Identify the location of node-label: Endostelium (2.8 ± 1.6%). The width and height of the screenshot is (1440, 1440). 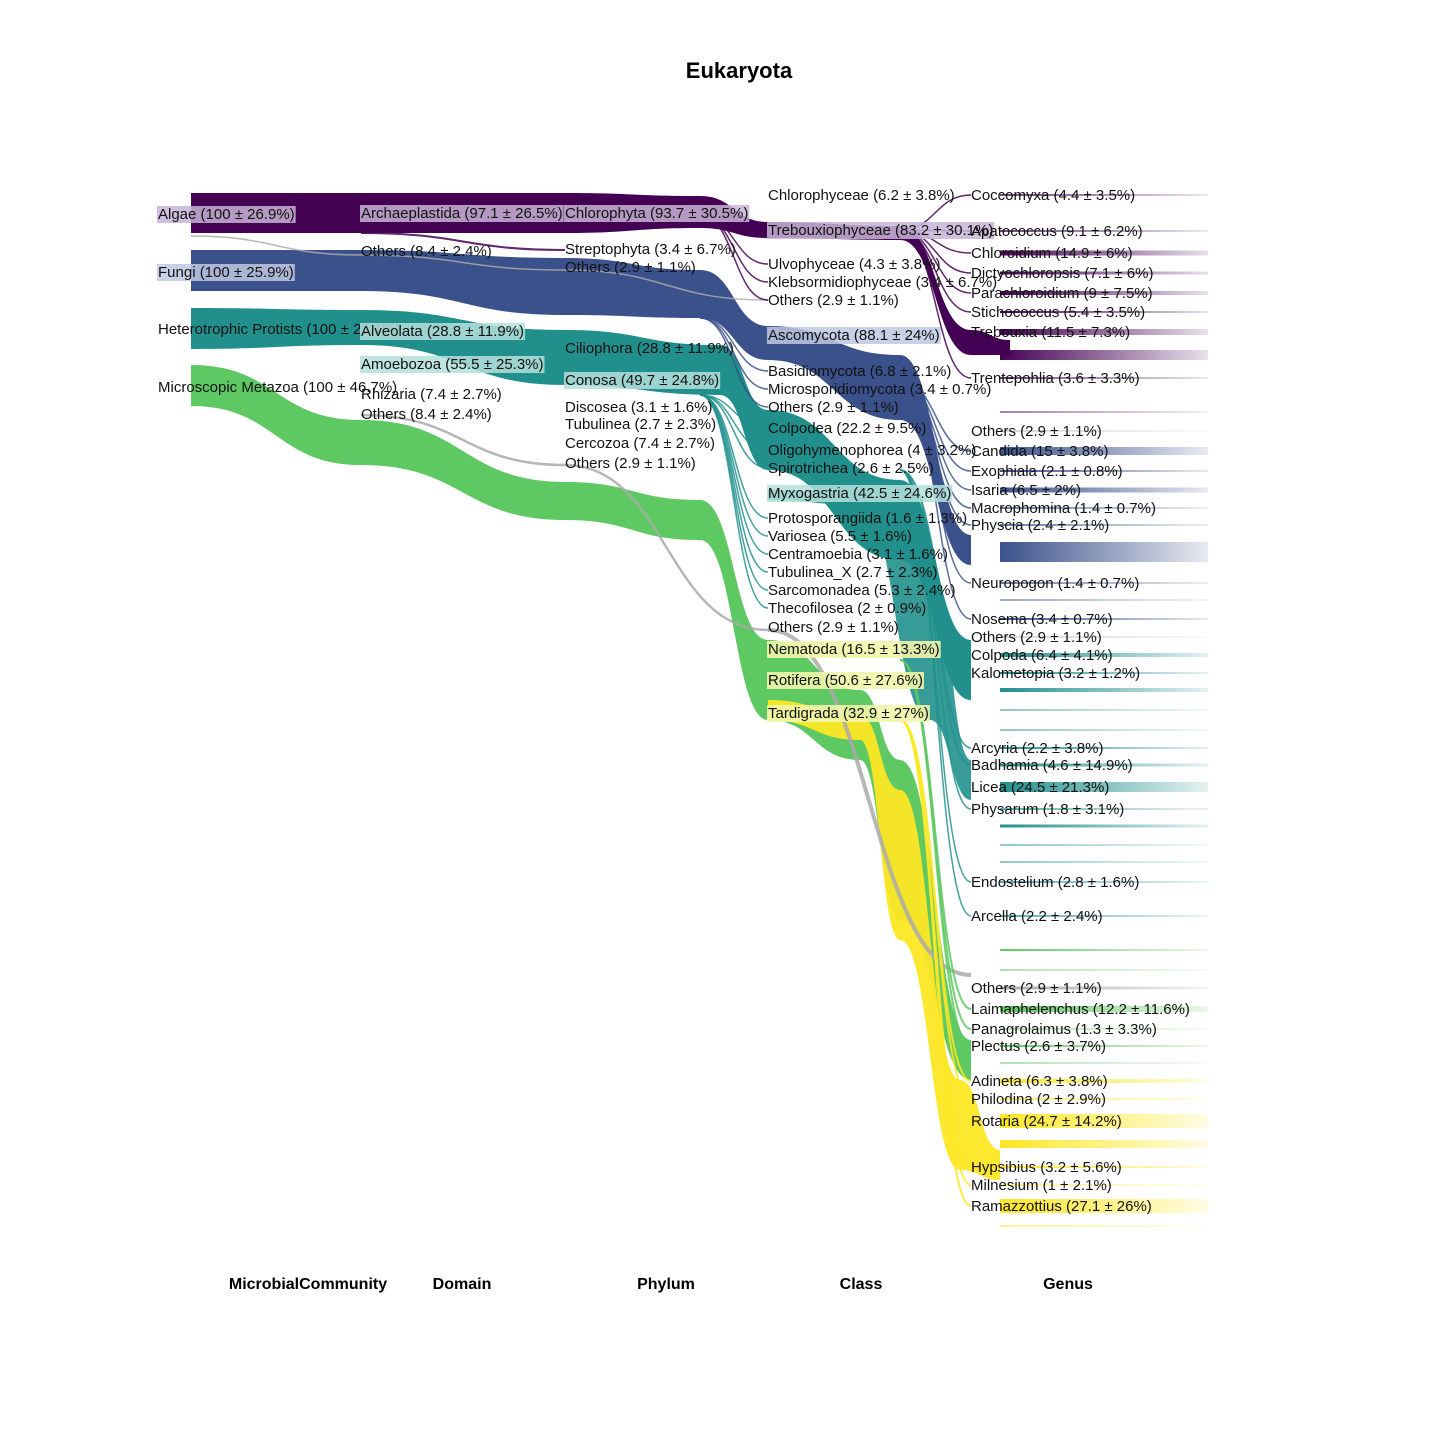
(1055, 882).